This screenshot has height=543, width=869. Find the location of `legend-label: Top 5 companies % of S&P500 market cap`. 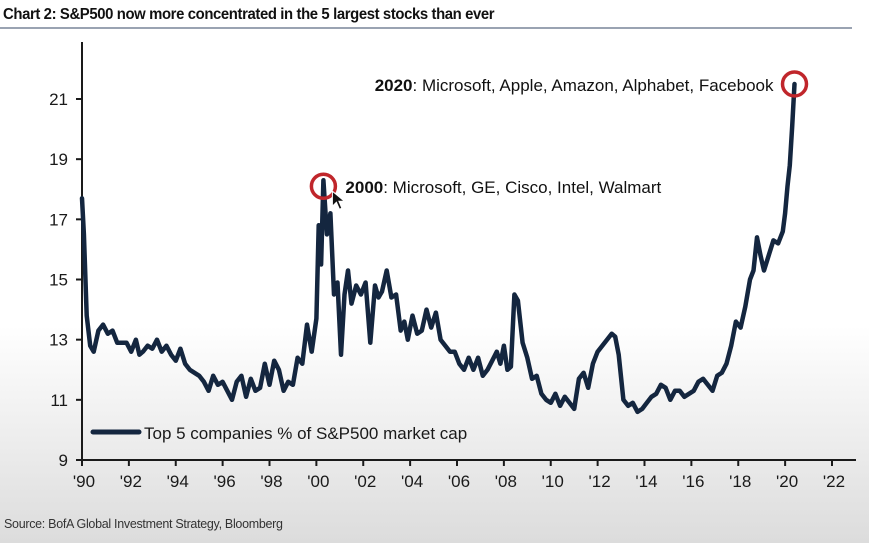

legend-label: Top 5 companies % of S&P500 market cap is located at coordinates (305, 433).